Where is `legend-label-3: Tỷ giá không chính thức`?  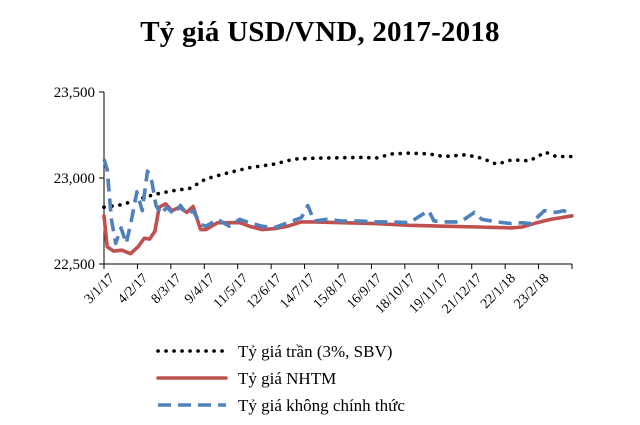 legend-label-3: Tỷ giá không chính thức is located at coordinates (321, 405).